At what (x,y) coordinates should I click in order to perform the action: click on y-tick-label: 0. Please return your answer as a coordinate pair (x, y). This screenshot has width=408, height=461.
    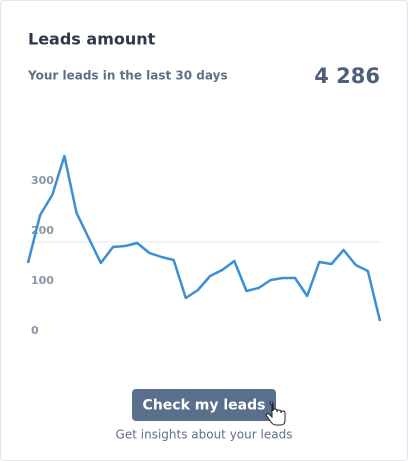
    Looking at the image, I should click on (35, 330).